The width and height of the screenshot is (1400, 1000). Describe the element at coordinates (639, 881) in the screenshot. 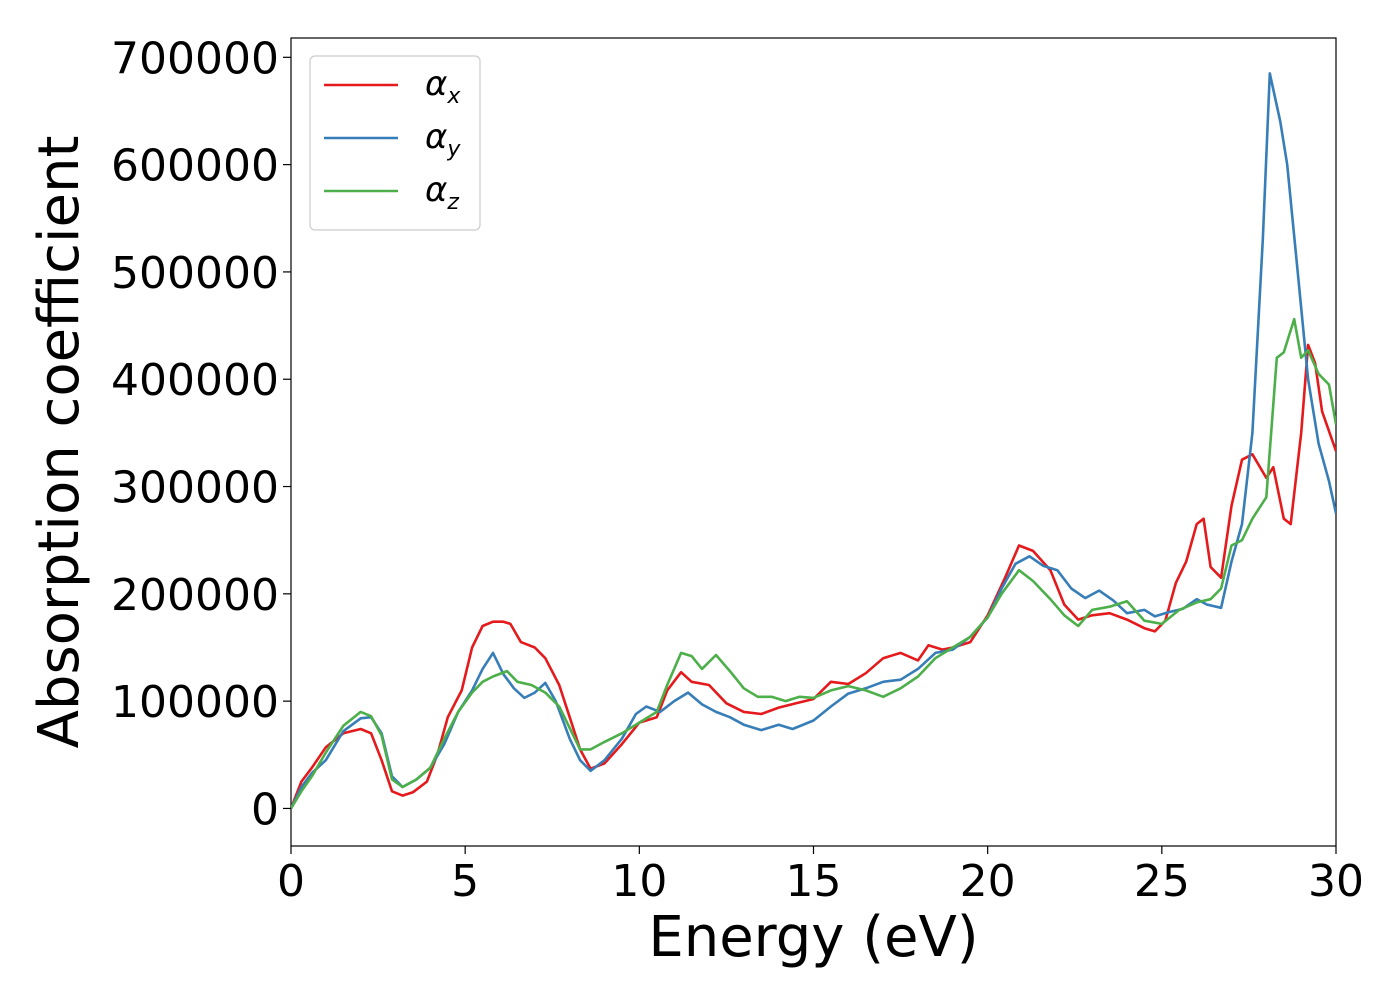

I see `x-tick-label: 10` at that location.